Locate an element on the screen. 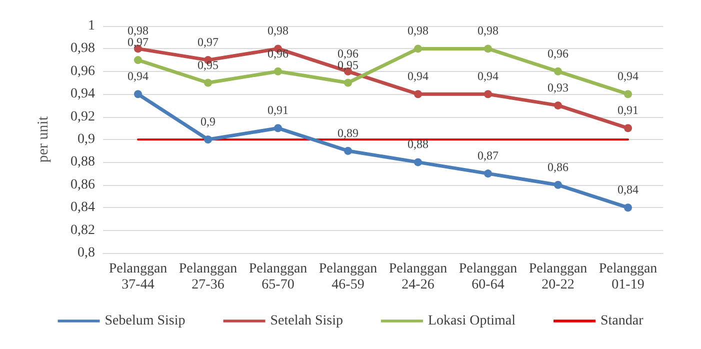  data-label: 0,9 is located at coordinates (208, 121).